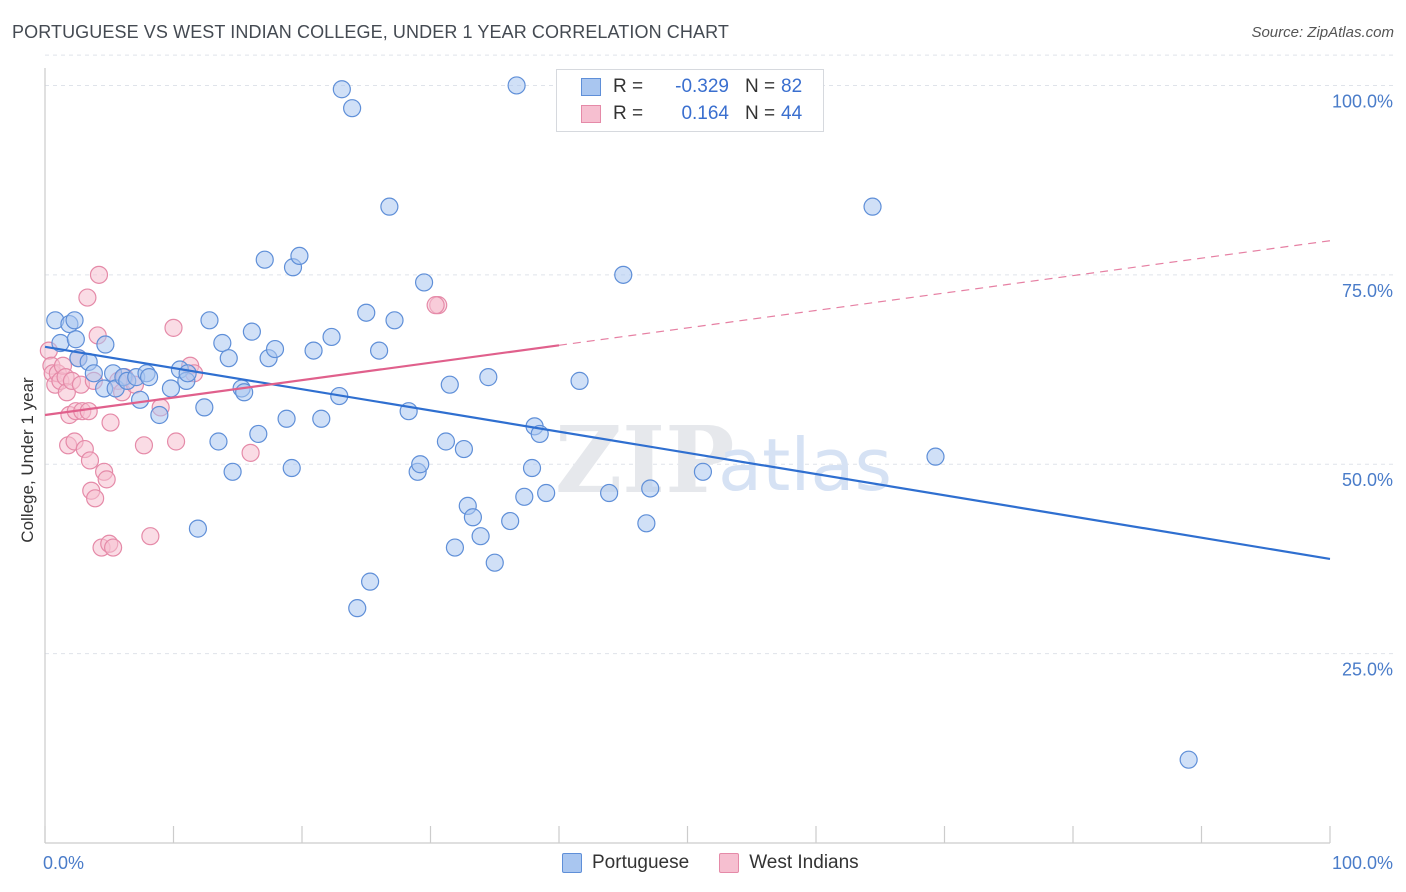  What do you see at coordinates (1367, 670) in the screenshot?
I see `y-tick-label: 25.0%` at bounding box center [1367, 670].